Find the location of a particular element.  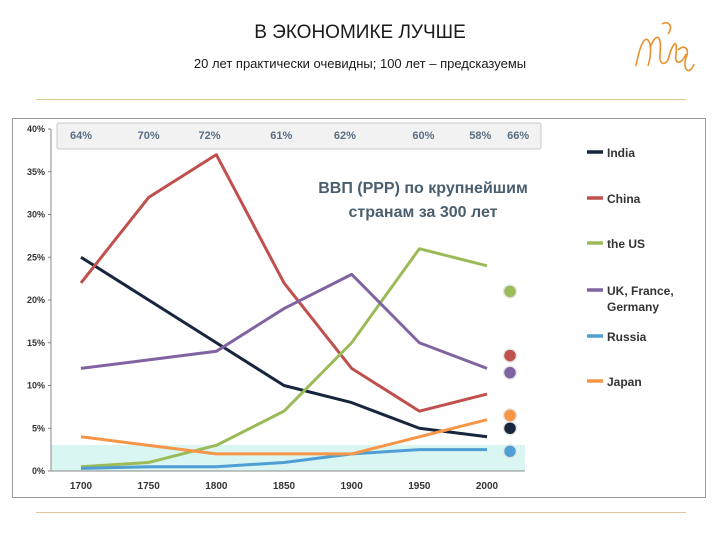

y-tick-label: 5% is located at coordinates (38, 428).